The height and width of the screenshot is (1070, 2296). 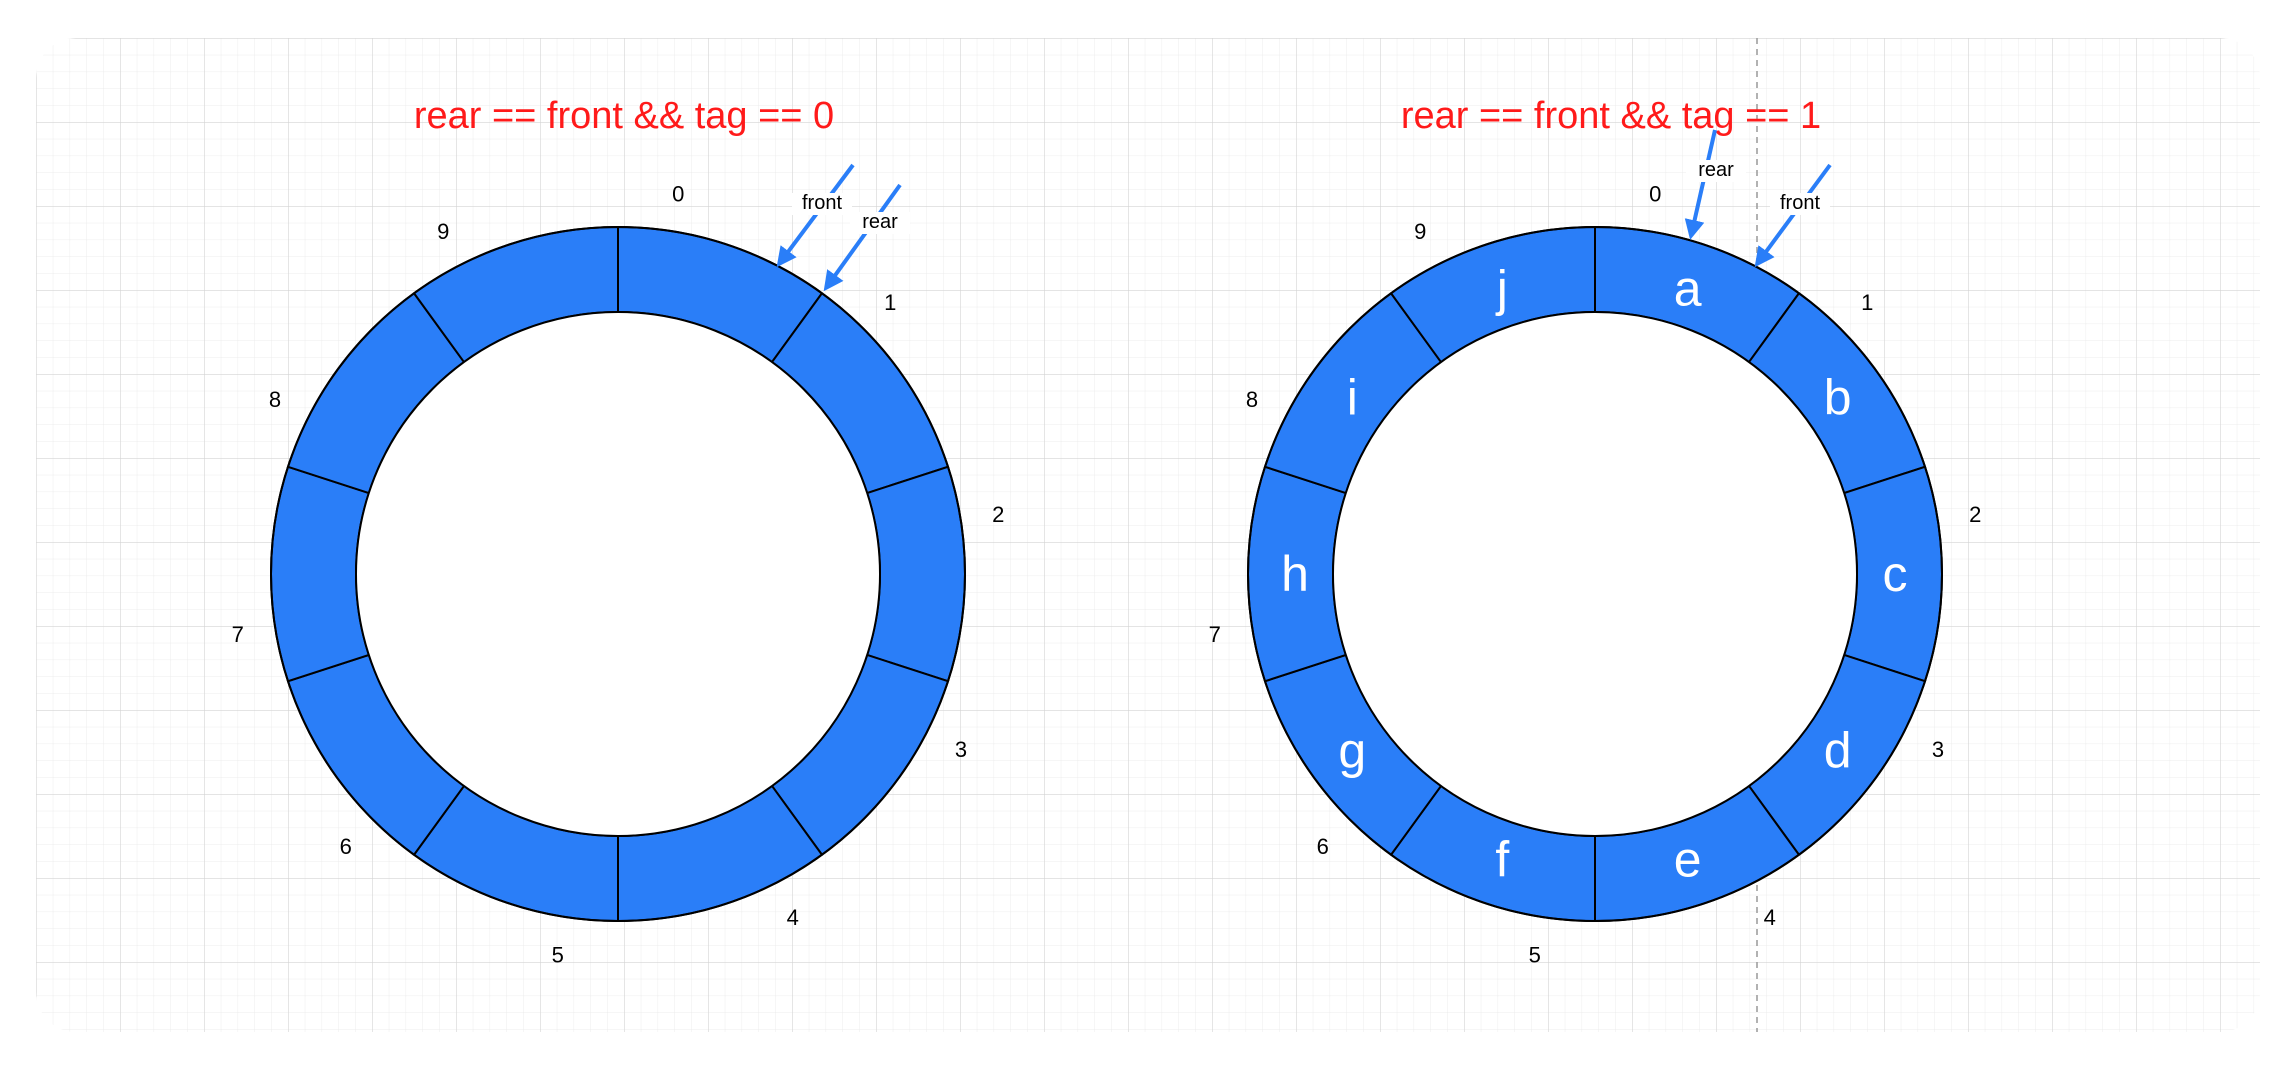 What do you see at coordinates (1688, 289) in the screenshot?
I see `slot-element-value: a` at bounding box center [1688, 289].